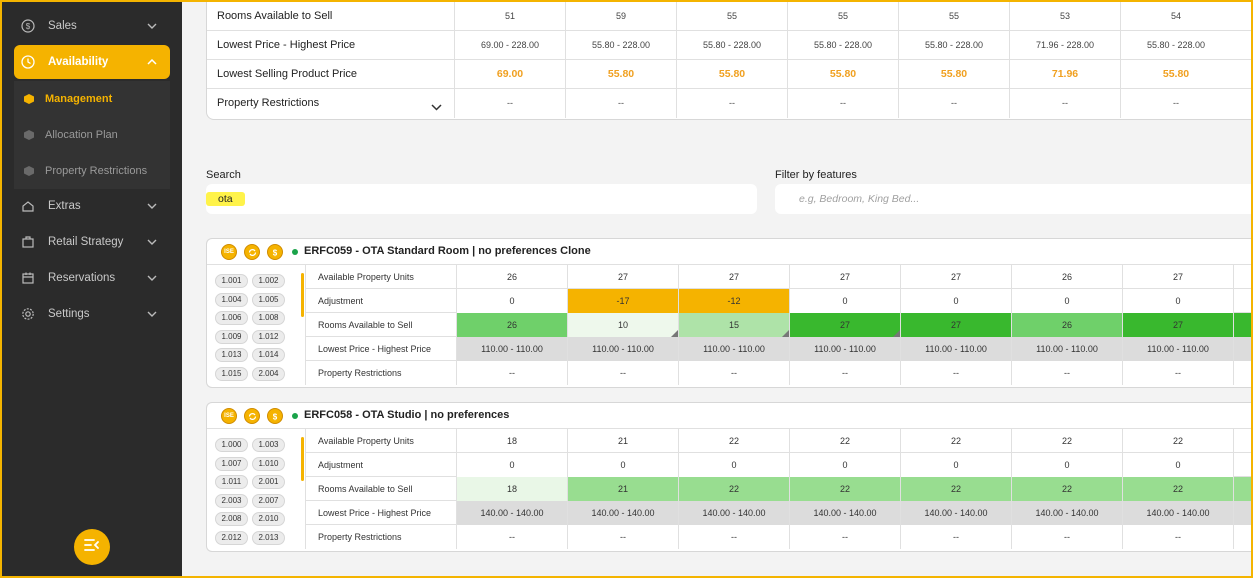 The width and height of the screenshot is (1253, 578). I want to click on room-code-pill: 2.013, so click(268, 537).